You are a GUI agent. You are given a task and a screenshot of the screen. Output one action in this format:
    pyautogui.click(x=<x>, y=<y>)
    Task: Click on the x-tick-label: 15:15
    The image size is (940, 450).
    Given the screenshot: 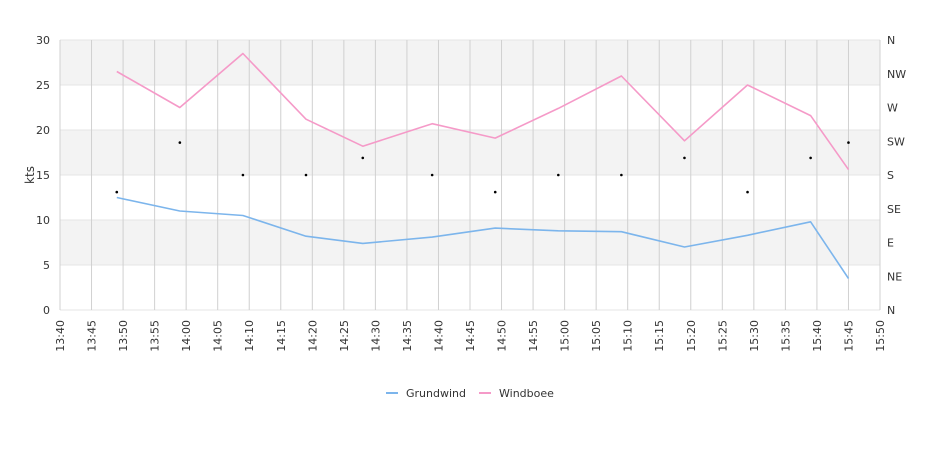 What is the action you would take?
    pyautogui.click(x=659, y=336)
    